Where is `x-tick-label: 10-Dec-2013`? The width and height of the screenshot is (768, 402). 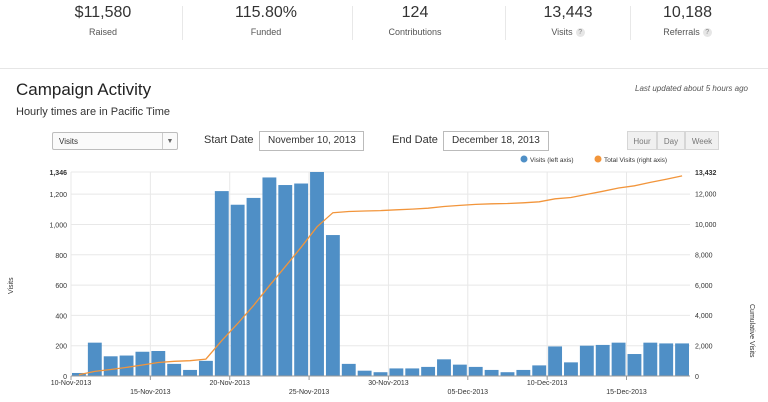
x-tick-label: 10-Dec-2013 is located at coordinates (547, 383).